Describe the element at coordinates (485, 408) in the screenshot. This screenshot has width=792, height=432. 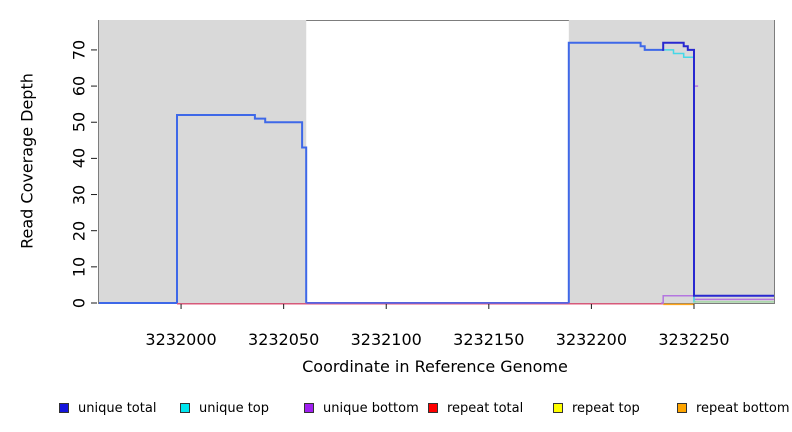
I see `legend-label: repeat total` at that location.